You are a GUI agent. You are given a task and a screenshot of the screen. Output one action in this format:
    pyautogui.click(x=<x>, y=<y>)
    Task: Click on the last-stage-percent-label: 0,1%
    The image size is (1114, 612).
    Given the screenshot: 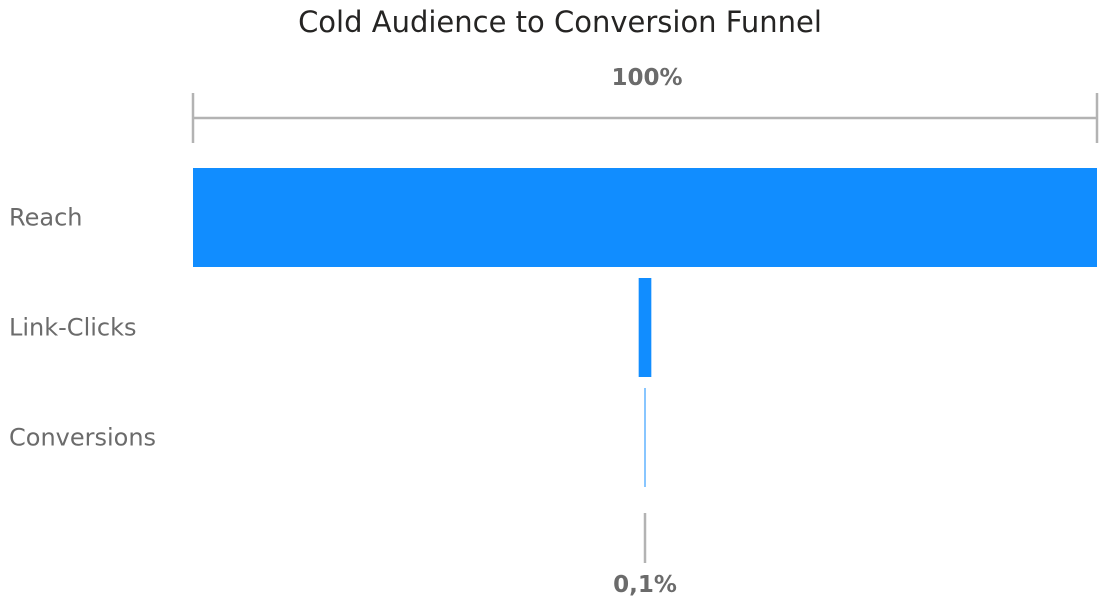 What is the action you would take?
    pyautogui.click(x=645, y=585)
    